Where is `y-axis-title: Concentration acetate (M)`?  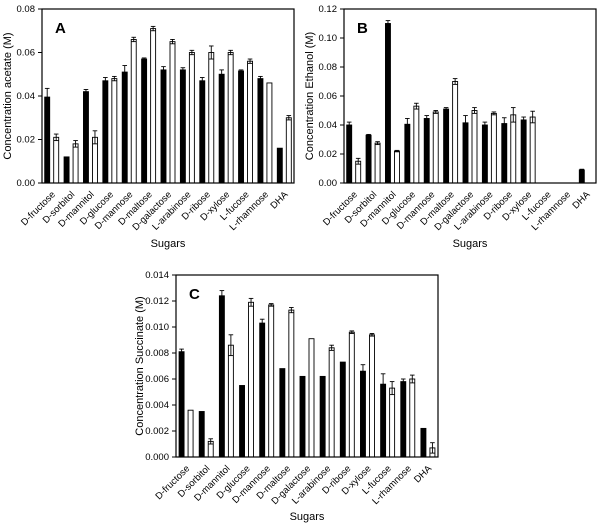 y-axis-title: Concentration acetate (M) is located at coordinates (8, 95).